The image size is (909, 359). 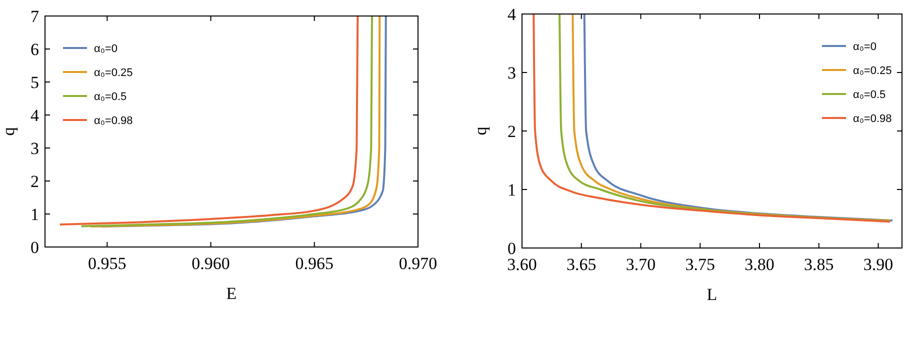 I want to click on x-tick-label: 3.90, so click(x=878, y=264).